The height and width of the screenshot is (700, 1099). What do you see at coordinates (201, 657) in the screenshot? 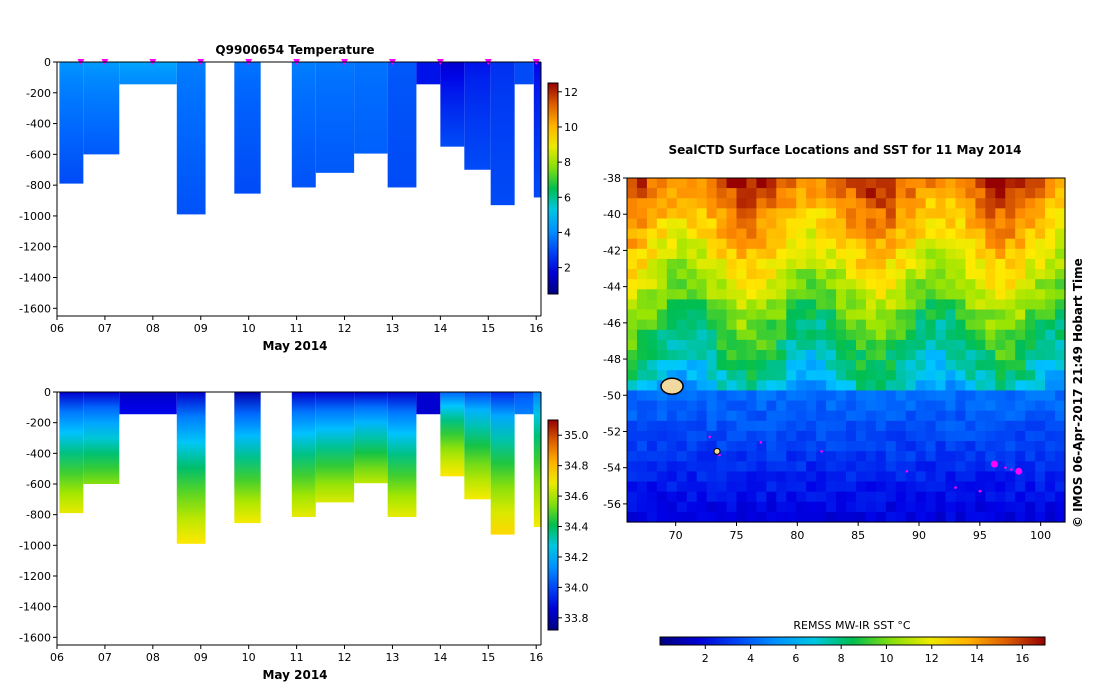
I see `x-tick-label: 09` at bounding box center [201, 657].